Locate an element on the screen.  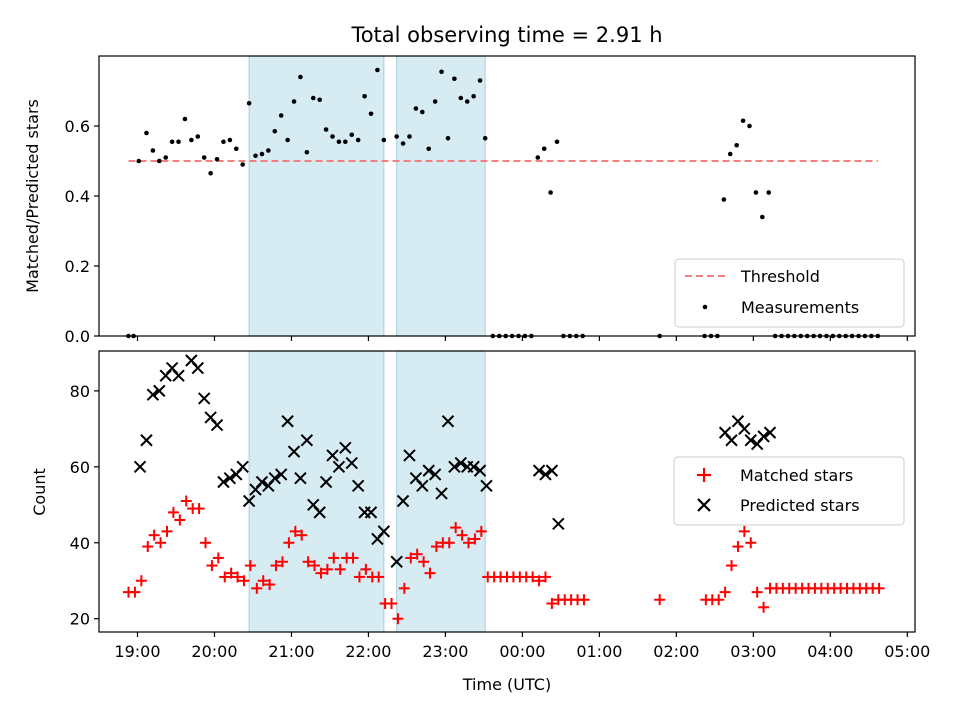
legend-measurements-swatch is located at coordinates (705, 307).